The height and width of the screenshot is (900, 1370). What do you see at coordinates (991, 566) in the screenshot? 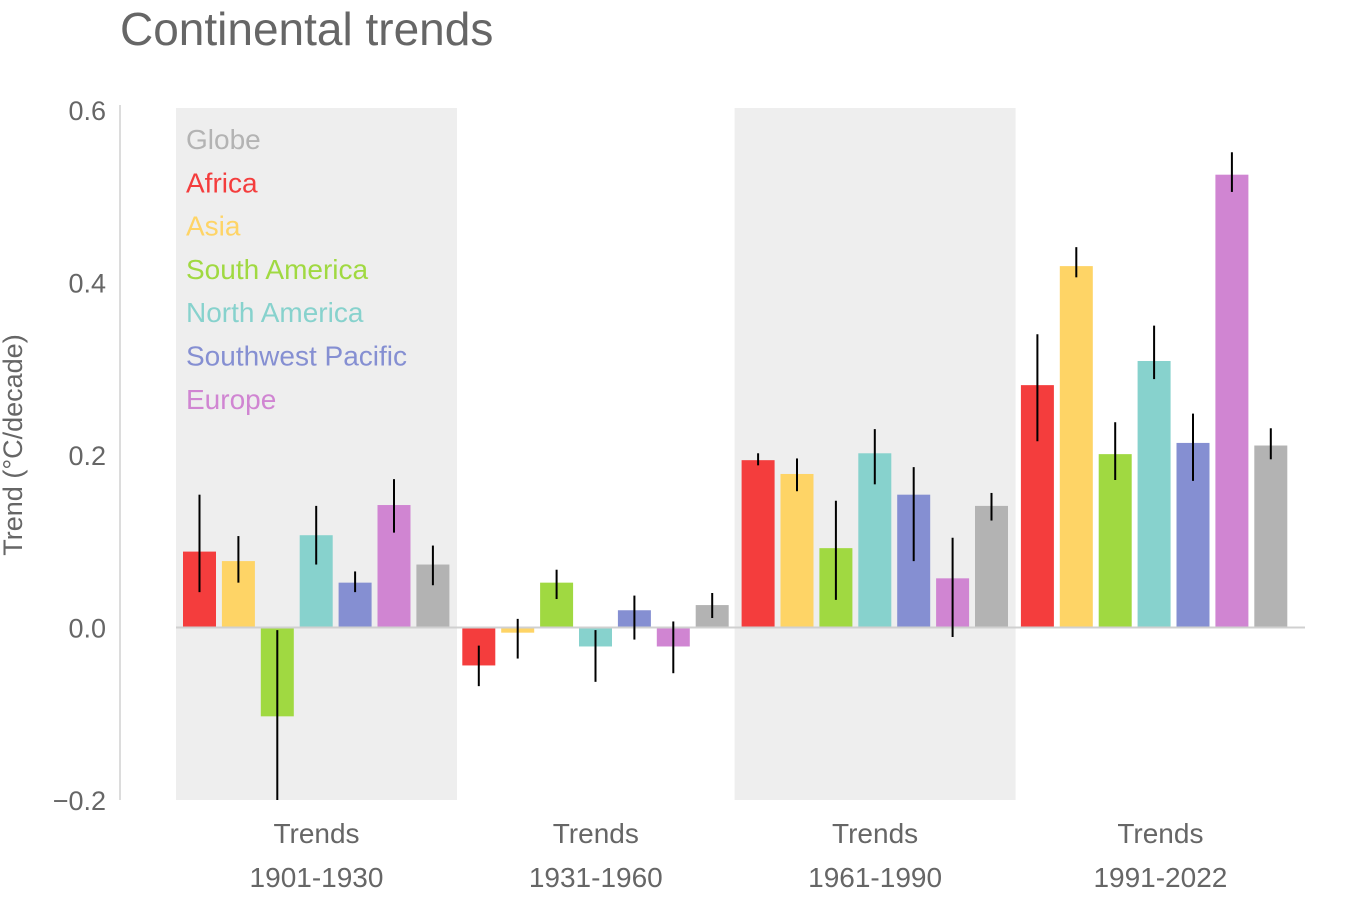
I see `bar-globe-1961-1990` at bounding box center [991, 566].